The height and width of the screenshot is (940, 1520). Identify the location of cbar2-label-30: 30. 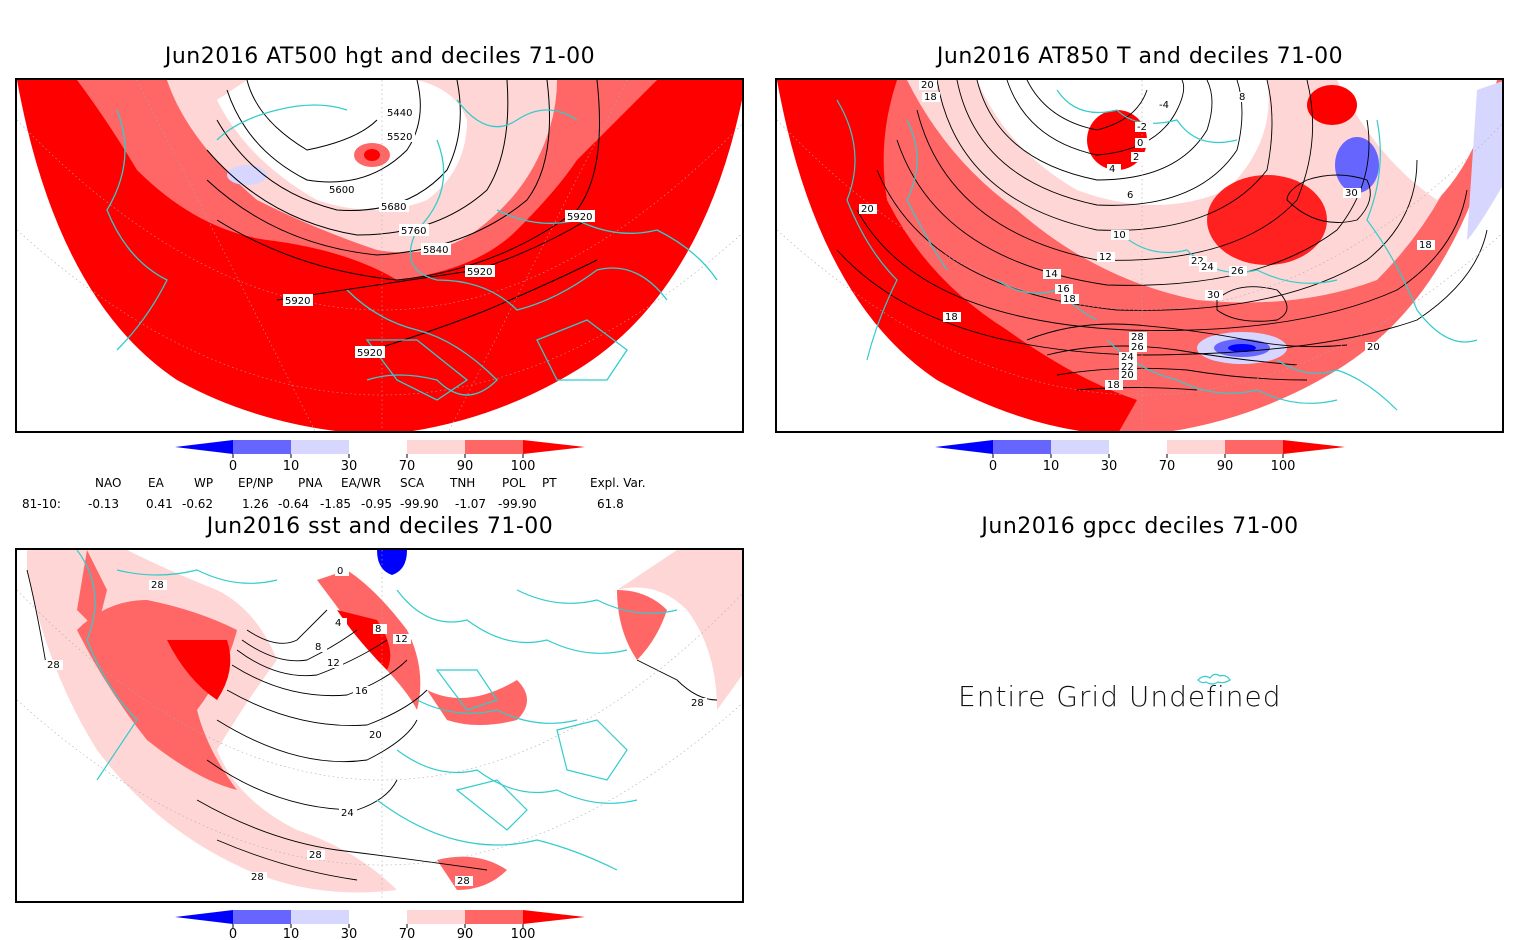
(1109, 466).